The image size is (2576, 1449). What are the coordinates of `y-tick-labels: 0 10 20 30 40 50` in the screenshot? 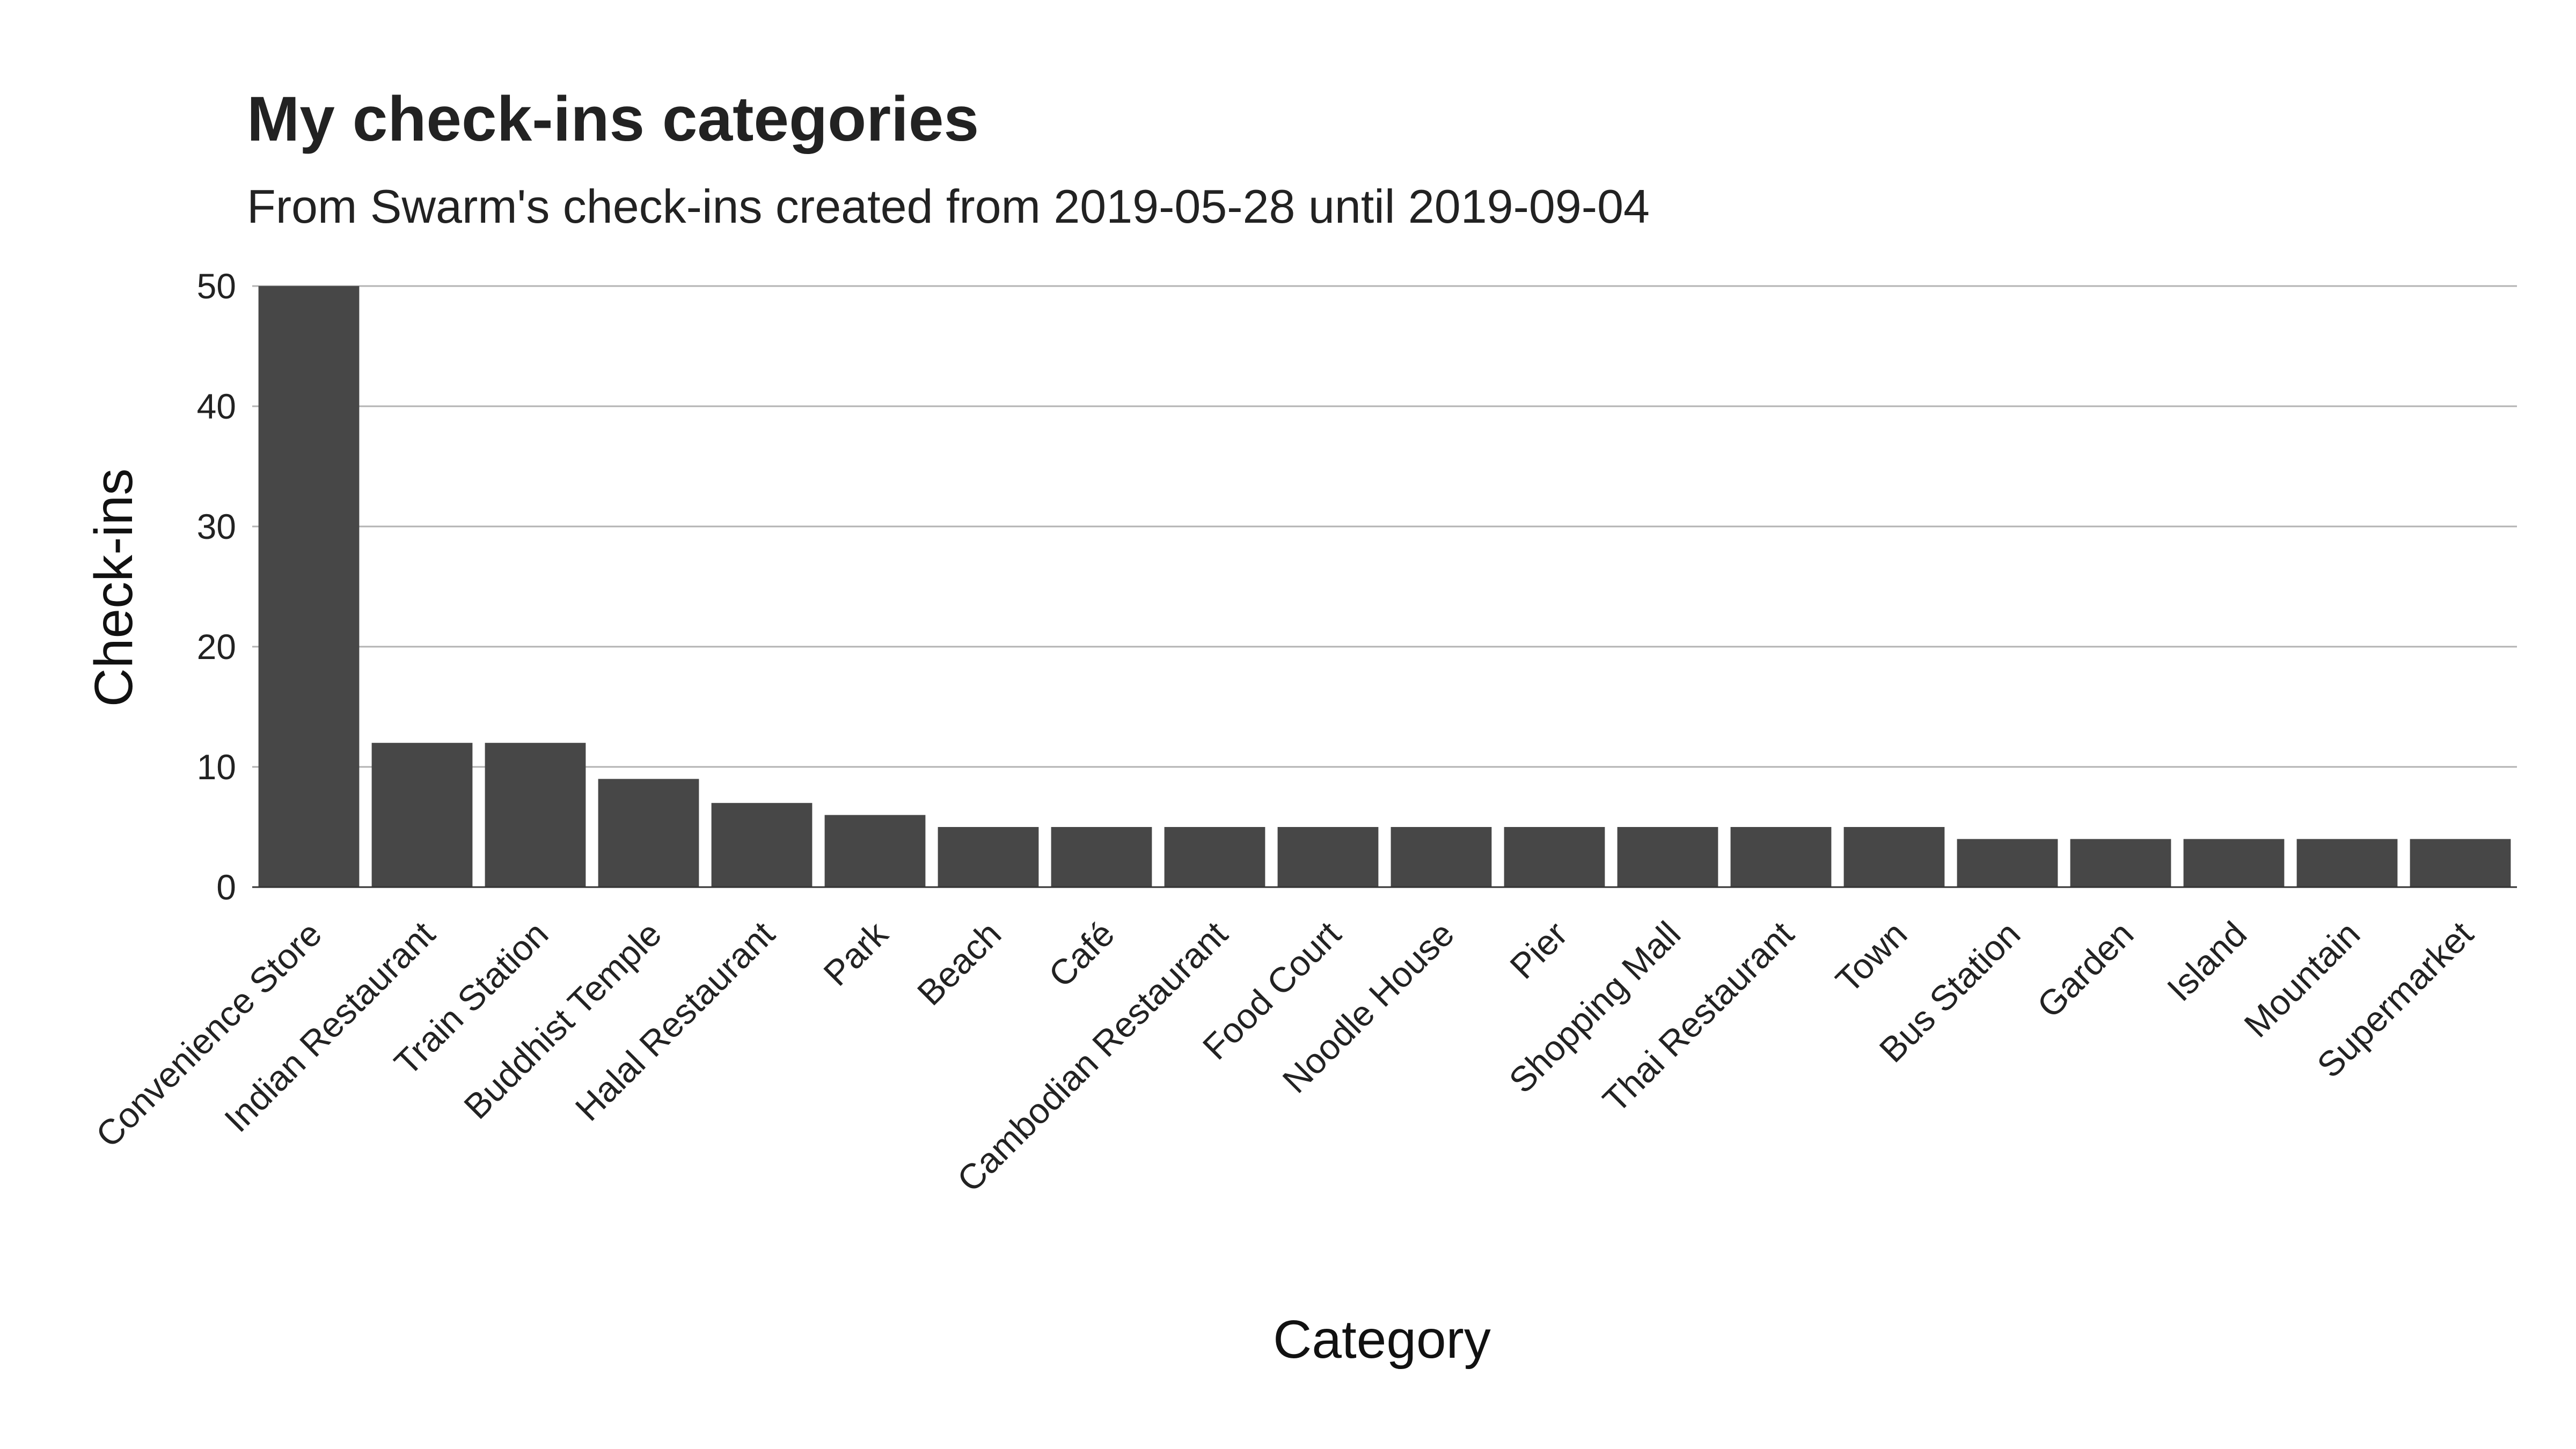 It's located at (216, 586).